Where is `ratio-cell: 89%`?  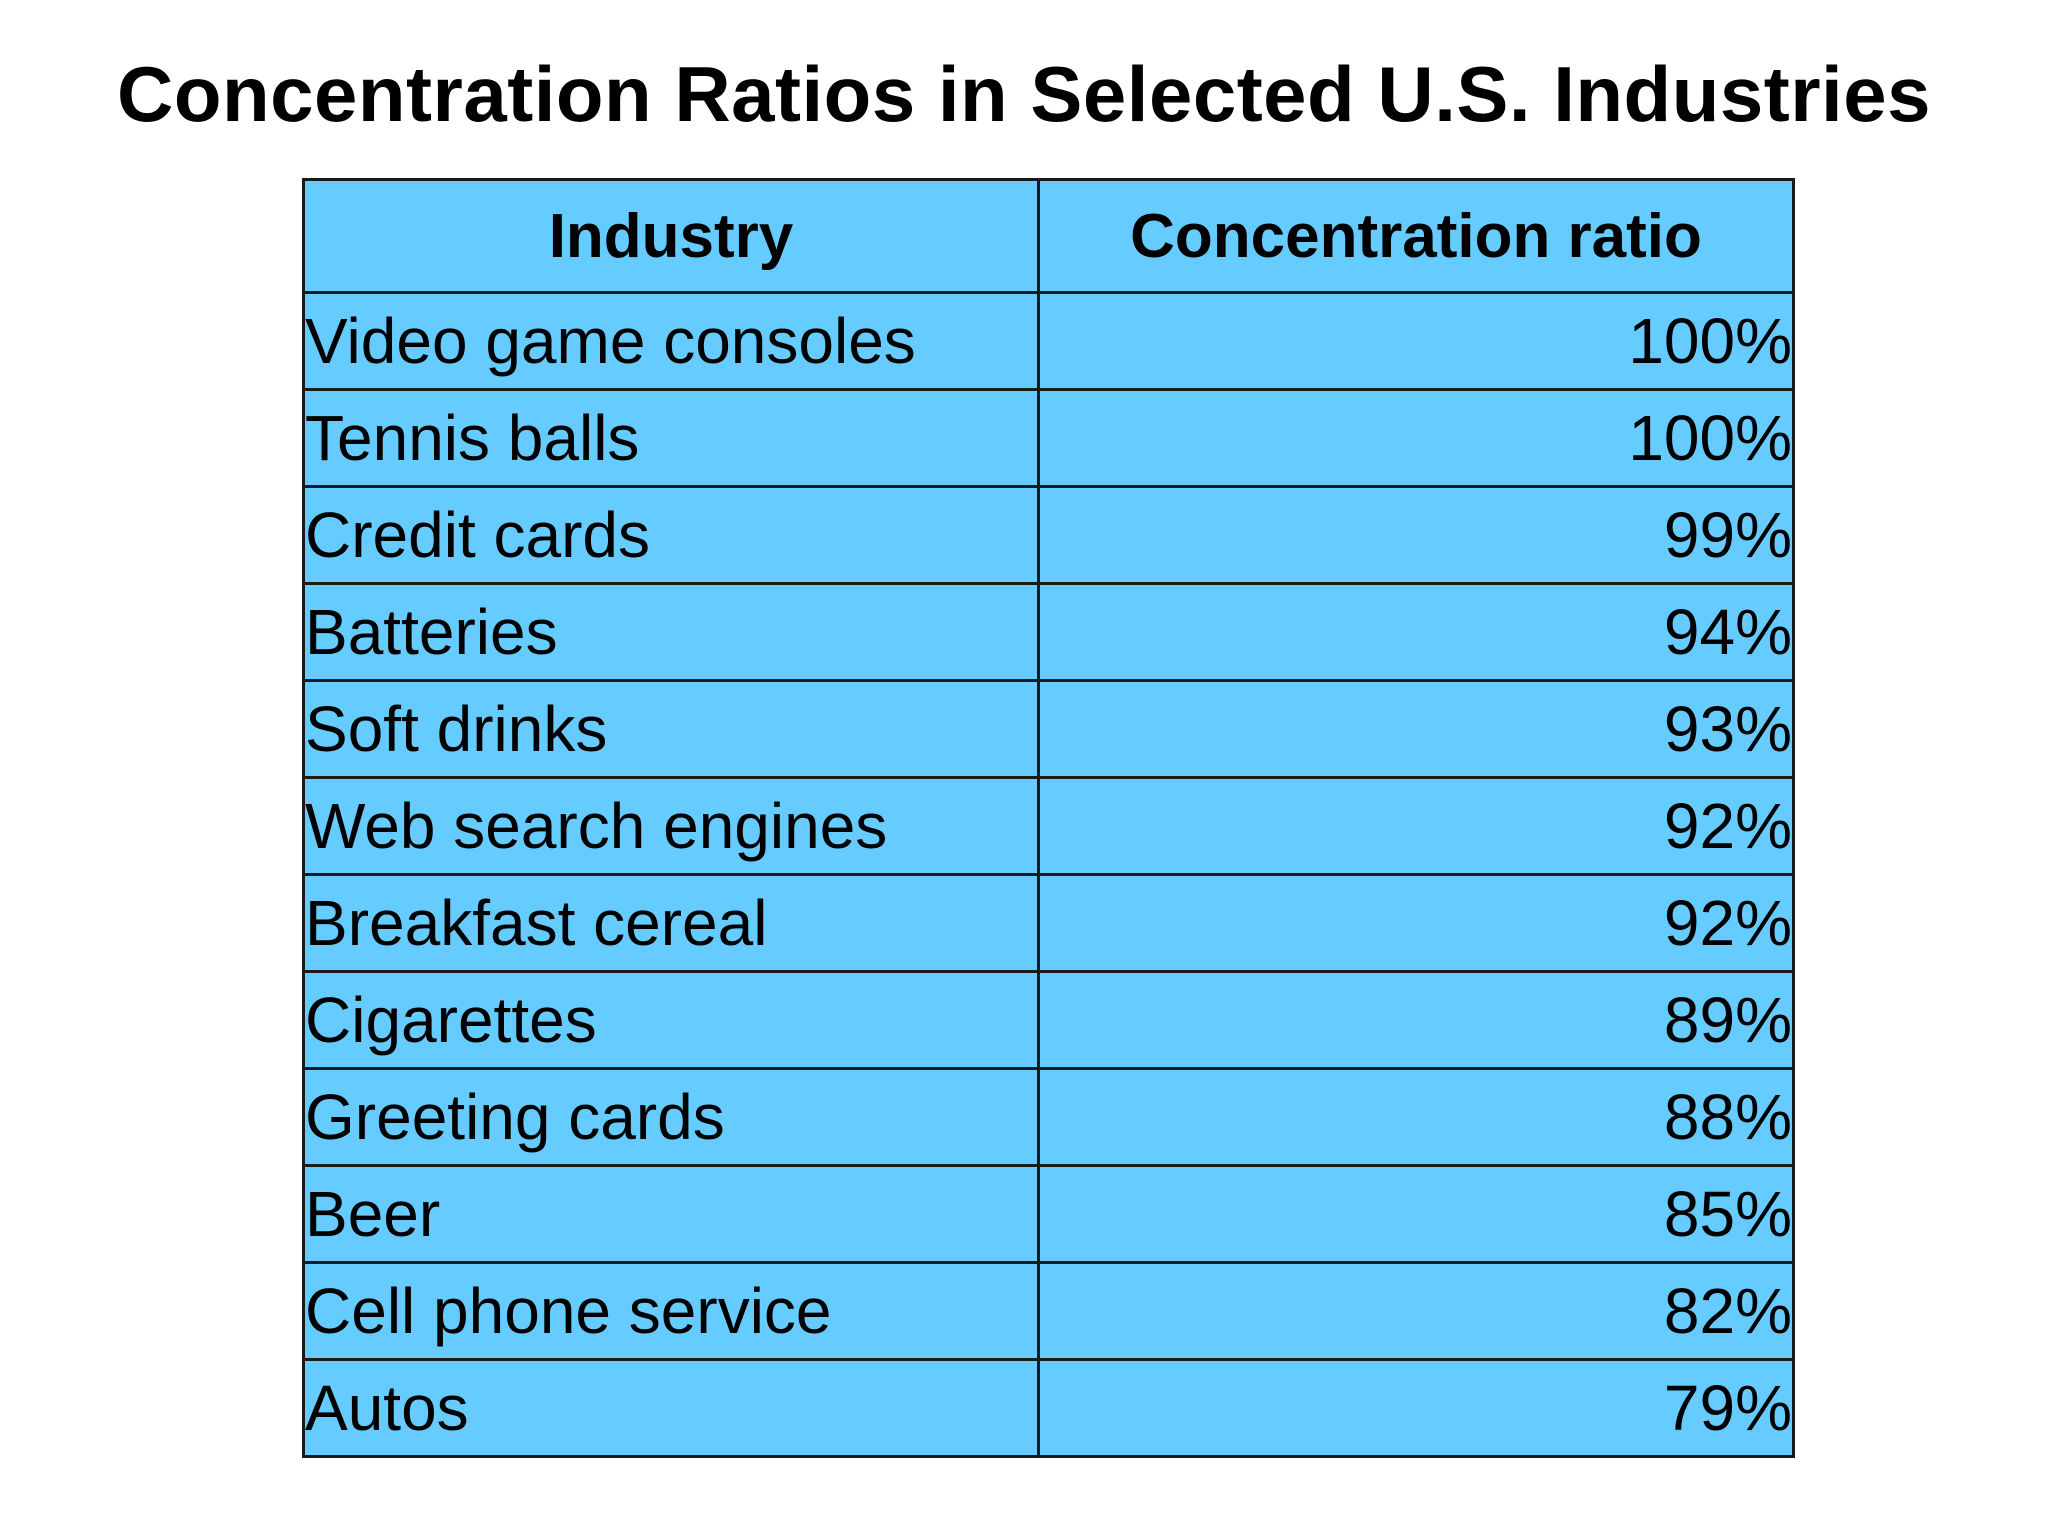
ratio-cell: 89% is located at coordinates (1416, 1020).